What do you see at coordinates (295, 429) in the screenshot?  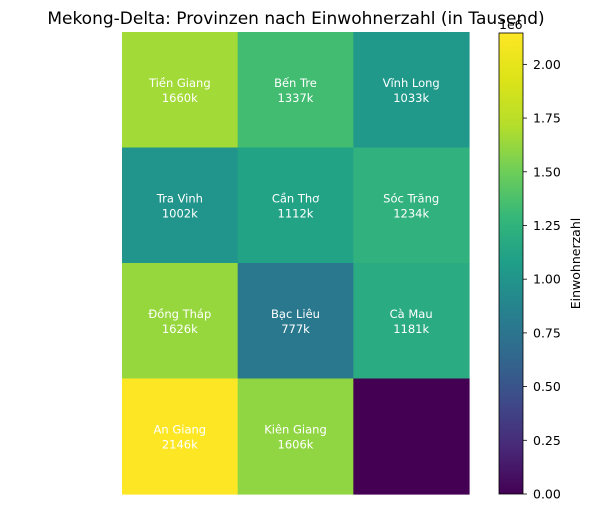 I see `cell-label: Kiên Giang` at bounding box center [295, 429].